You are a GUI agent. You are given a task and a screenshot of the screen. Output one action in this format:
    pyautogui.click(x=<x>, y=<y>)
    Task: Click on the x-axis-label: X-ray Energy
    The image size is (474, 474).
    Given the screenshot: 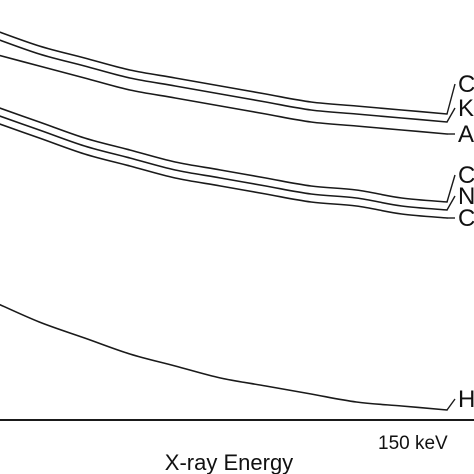 What is the action you would take?
    pyautogui.click(x=229, y=462)
    